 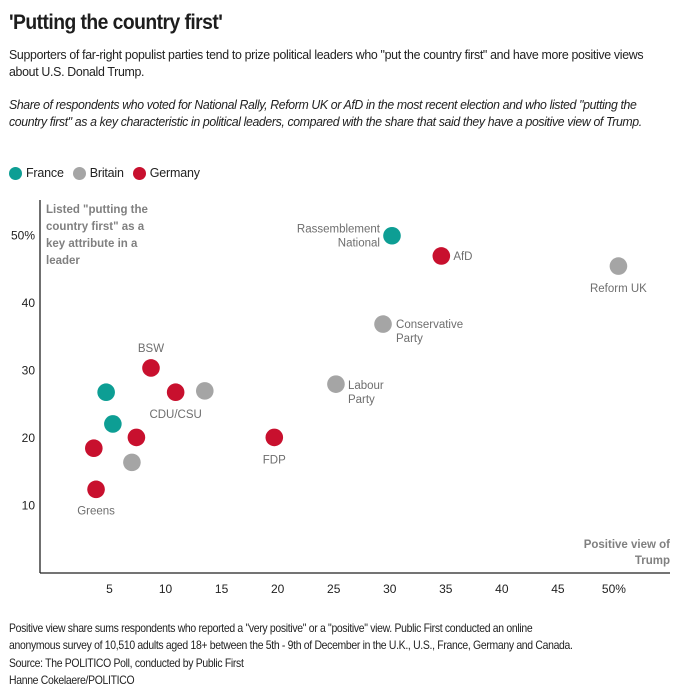 What do you see at coordinates (45, 173) in the screenshot?
I see `legend-label-france: France` at bounding box center [45, 173].